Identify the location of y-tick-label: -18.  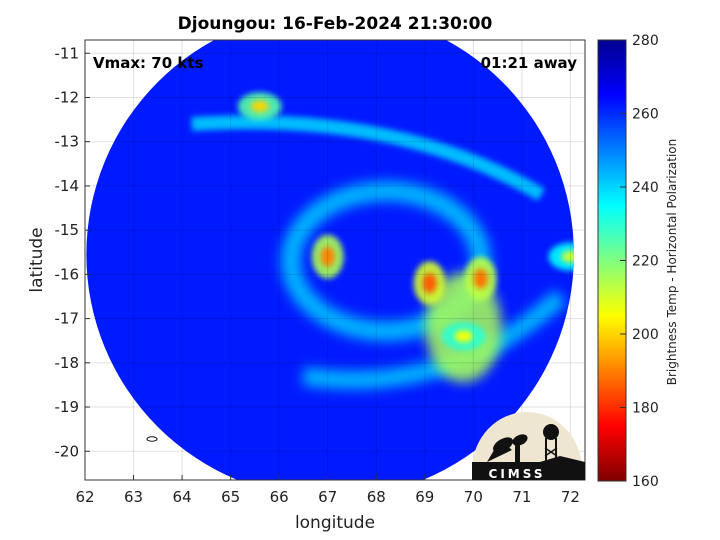
(67, 363).